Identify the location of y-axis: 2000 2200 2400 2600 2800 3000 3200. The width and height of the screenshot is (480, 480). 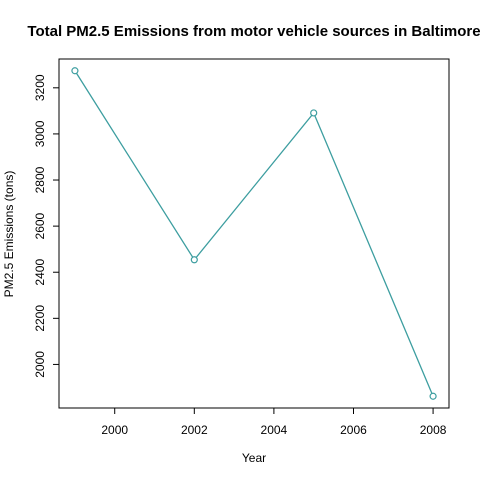
(46, 226).